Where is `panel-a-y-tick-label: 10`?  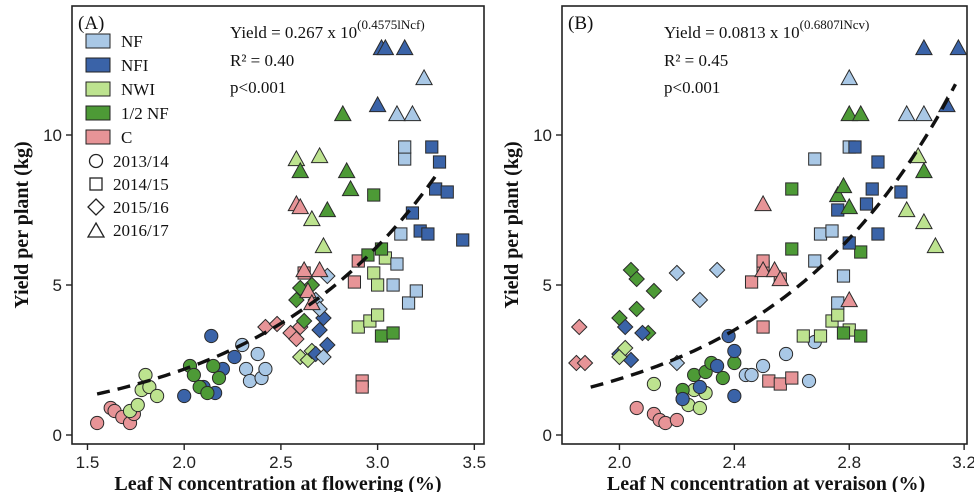 panel-a-y-tick-label: 10 is located at coordinates (52, 135).